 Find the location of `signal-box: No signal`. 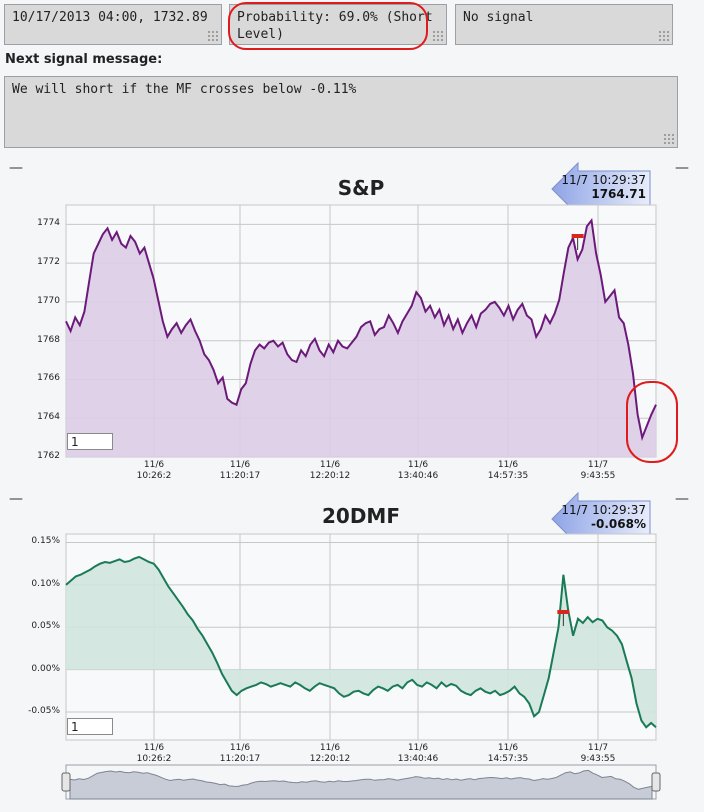

signal-box: No signal is located at coordinates (564, 24).